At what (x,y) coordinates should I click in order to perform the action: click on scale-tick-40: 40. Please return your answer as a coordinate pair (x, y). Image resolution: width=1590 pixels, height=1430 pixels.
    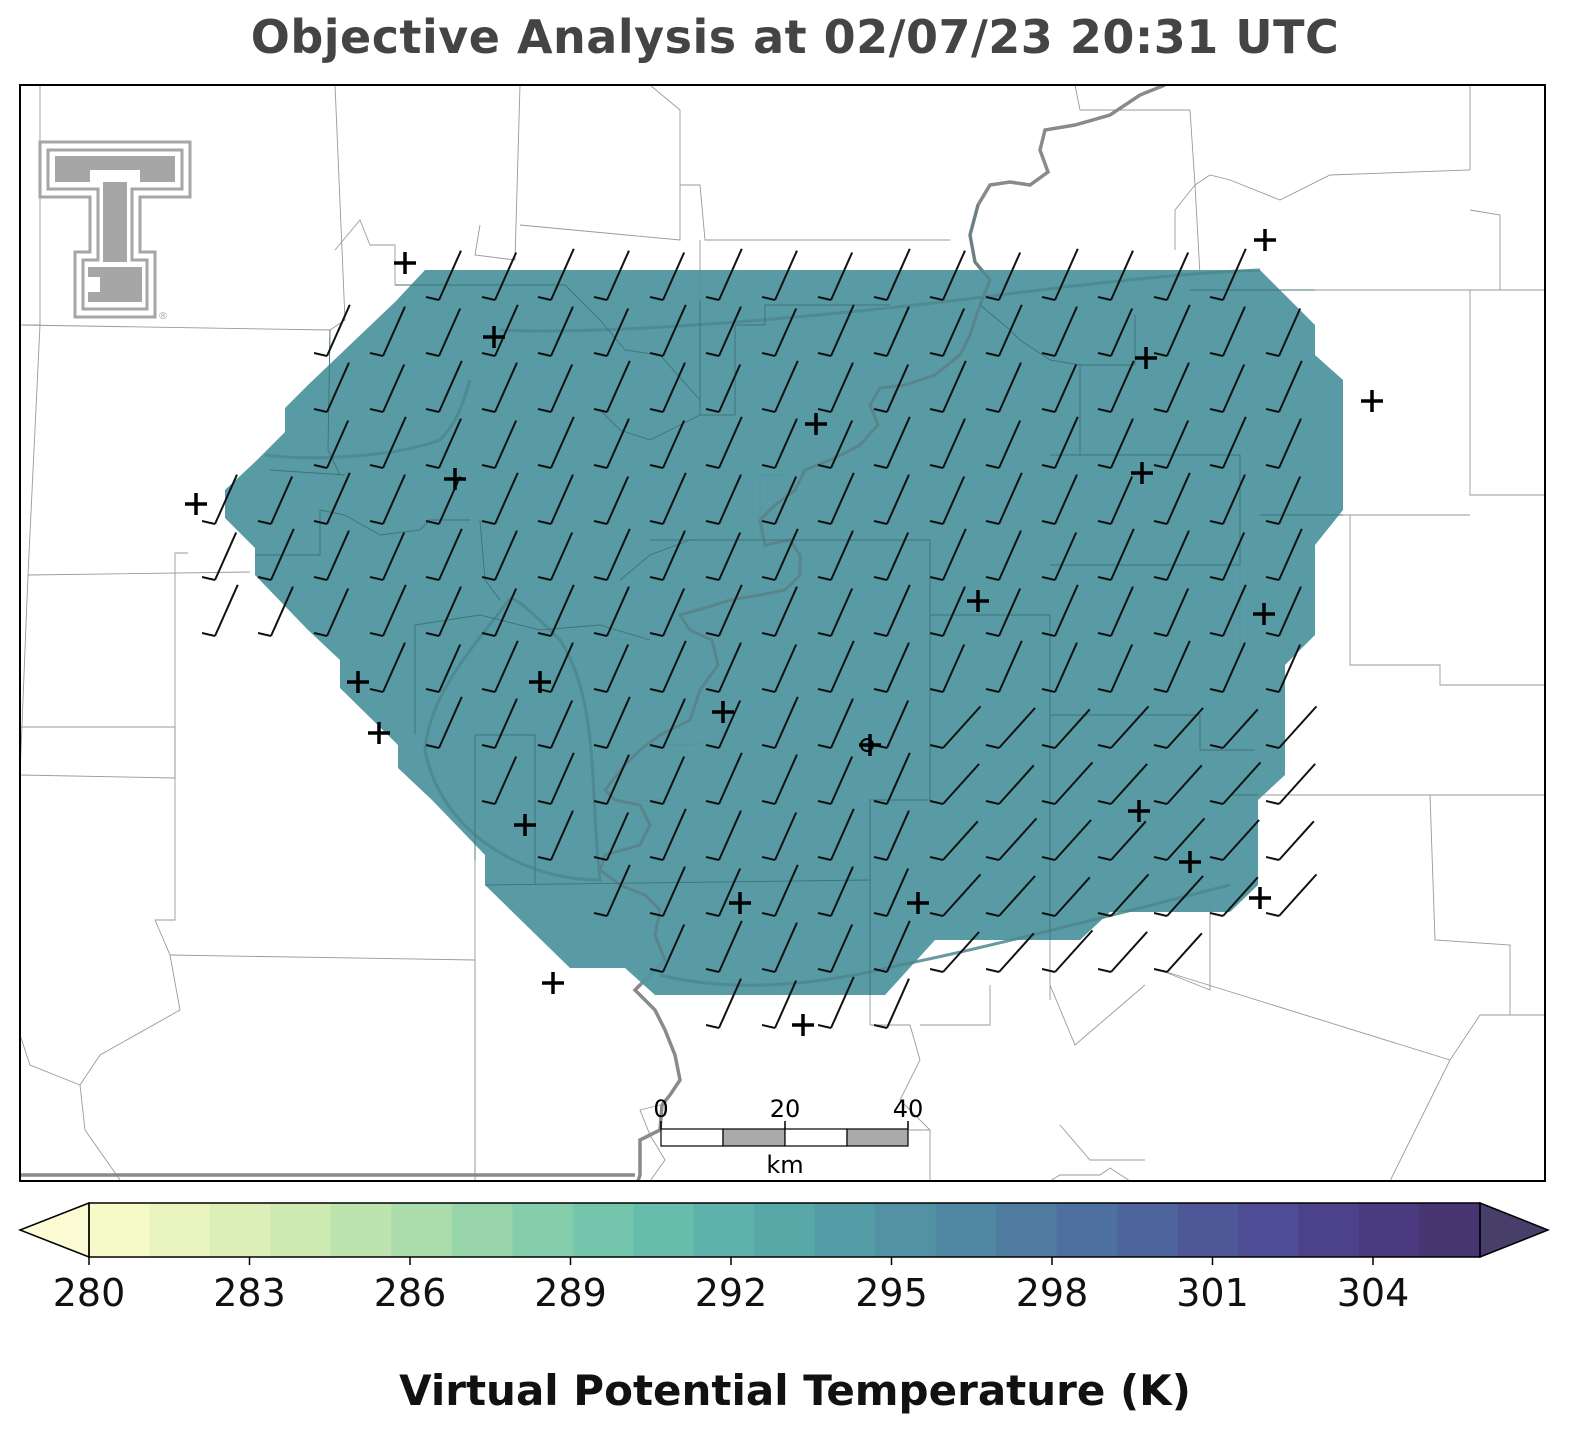
    Looking at the image, I should click on (908, 1109).